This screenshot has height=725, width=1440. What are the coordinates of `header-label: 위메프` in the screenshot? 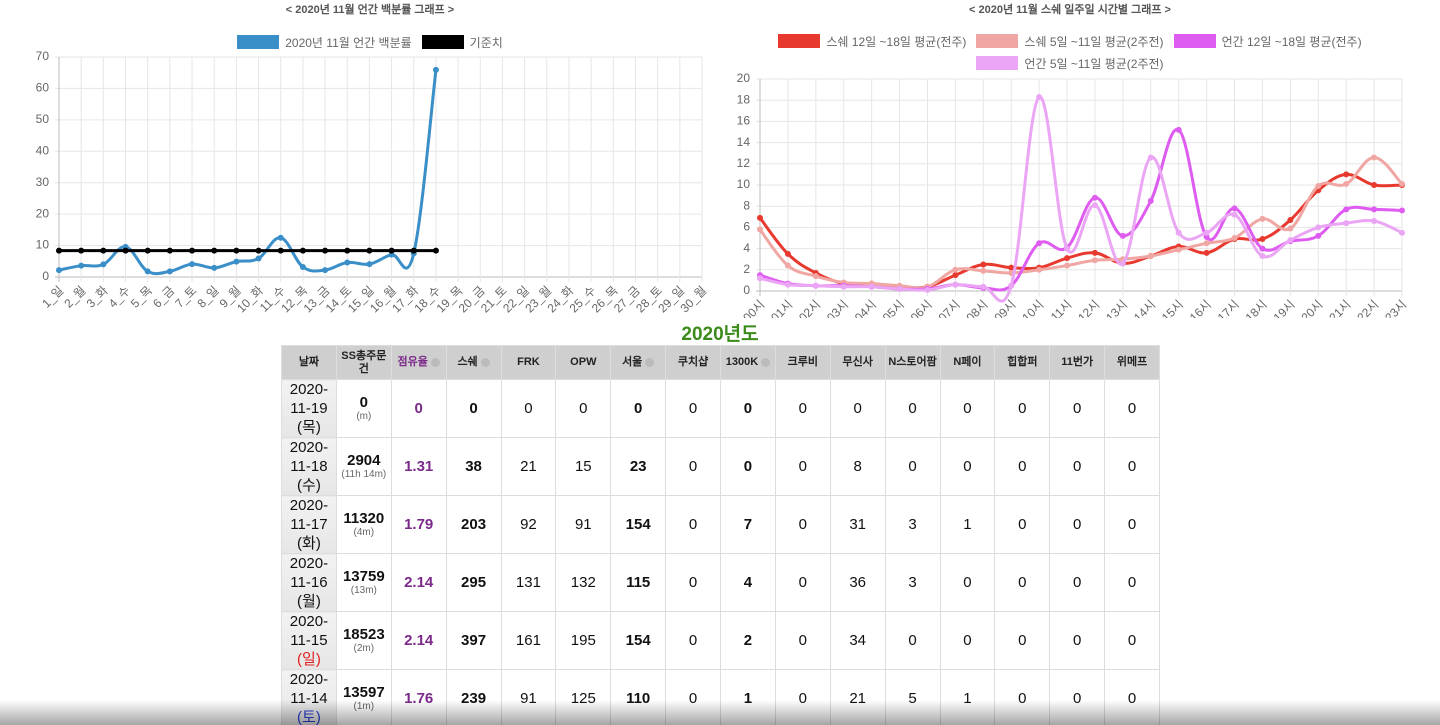 It's located at (1132, 362).